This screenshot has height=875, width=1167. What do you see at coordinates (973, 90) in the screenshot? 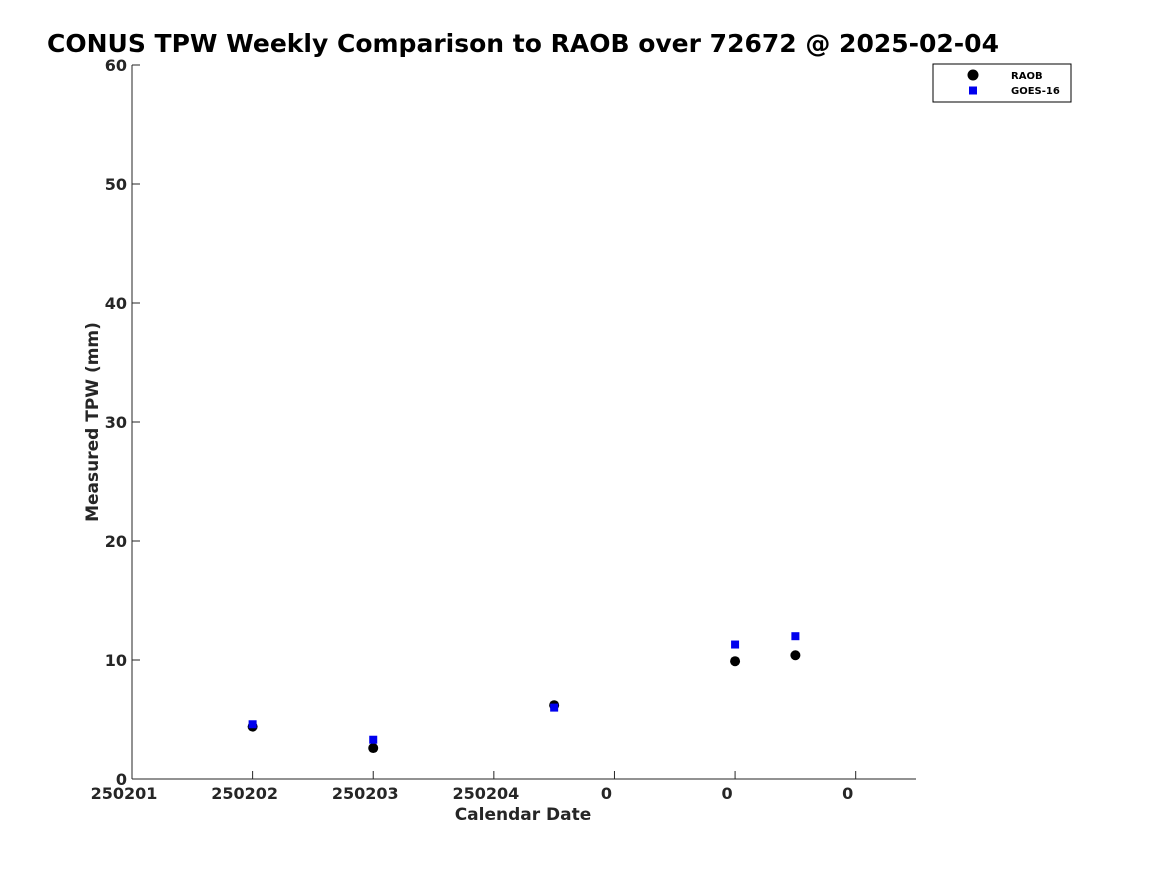
I see `legend-marker-goes16` at bounding box center [973, 90].